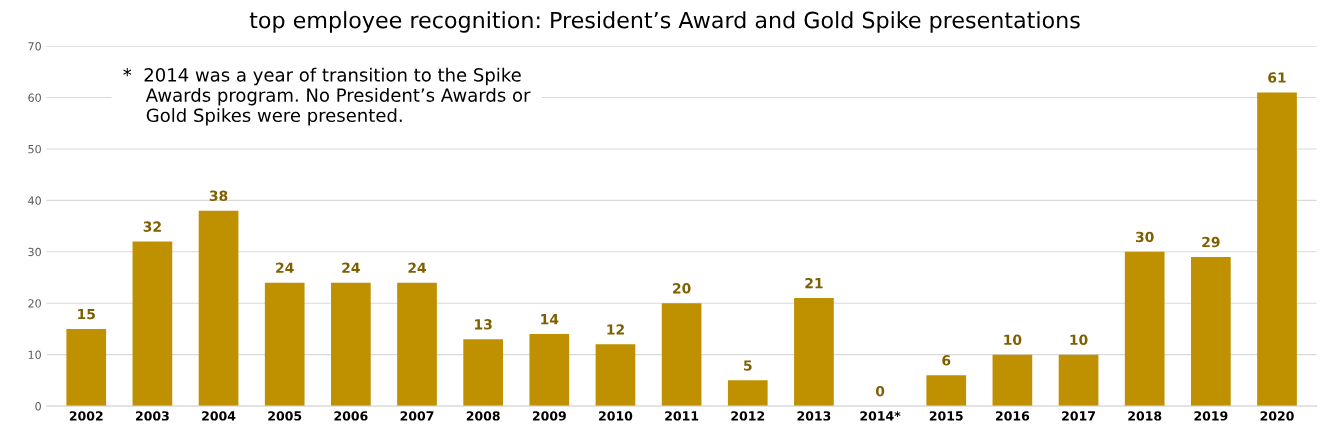 Image resolution: width=1330 pixels, height=439 pixels. What do you see at coordinates (814, 416) in the screenshot?
I see `x-tick-label: 2013` at bounding box center [814, 416].